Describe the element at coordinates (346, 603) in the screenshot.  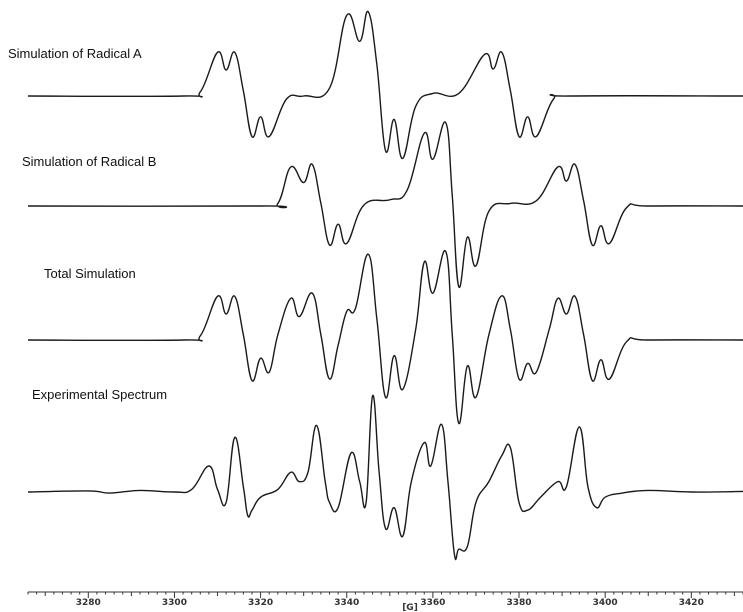
I see `x-tick-label: 3340` at that location.